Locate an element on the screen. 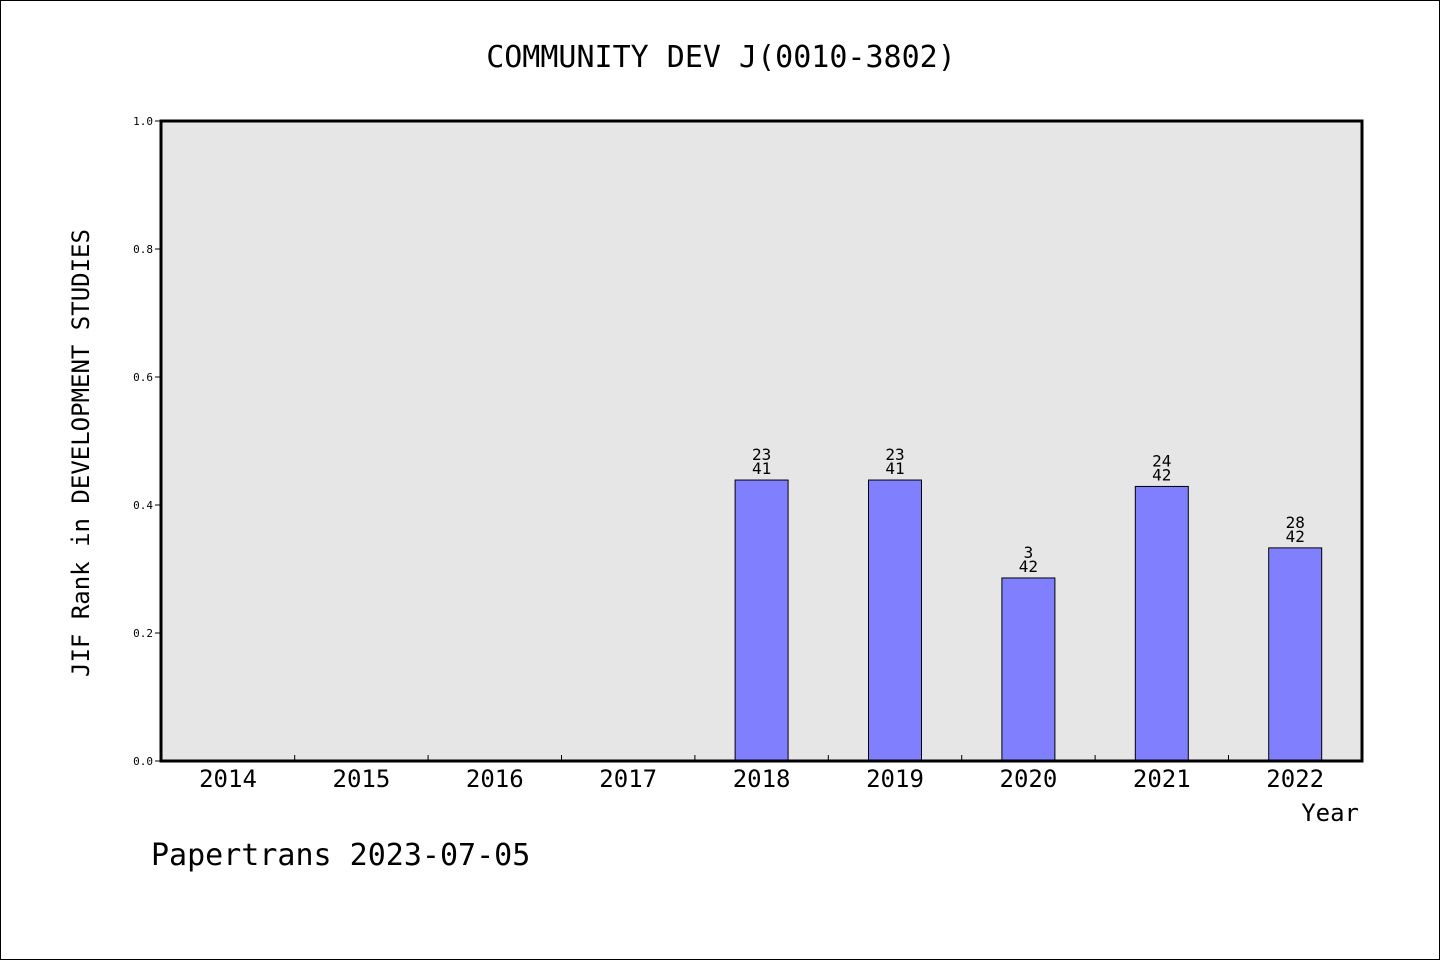  y-axis-label: JIF Rank in DEVELOPMENT STUDIES is located at coordinates (81, 453).